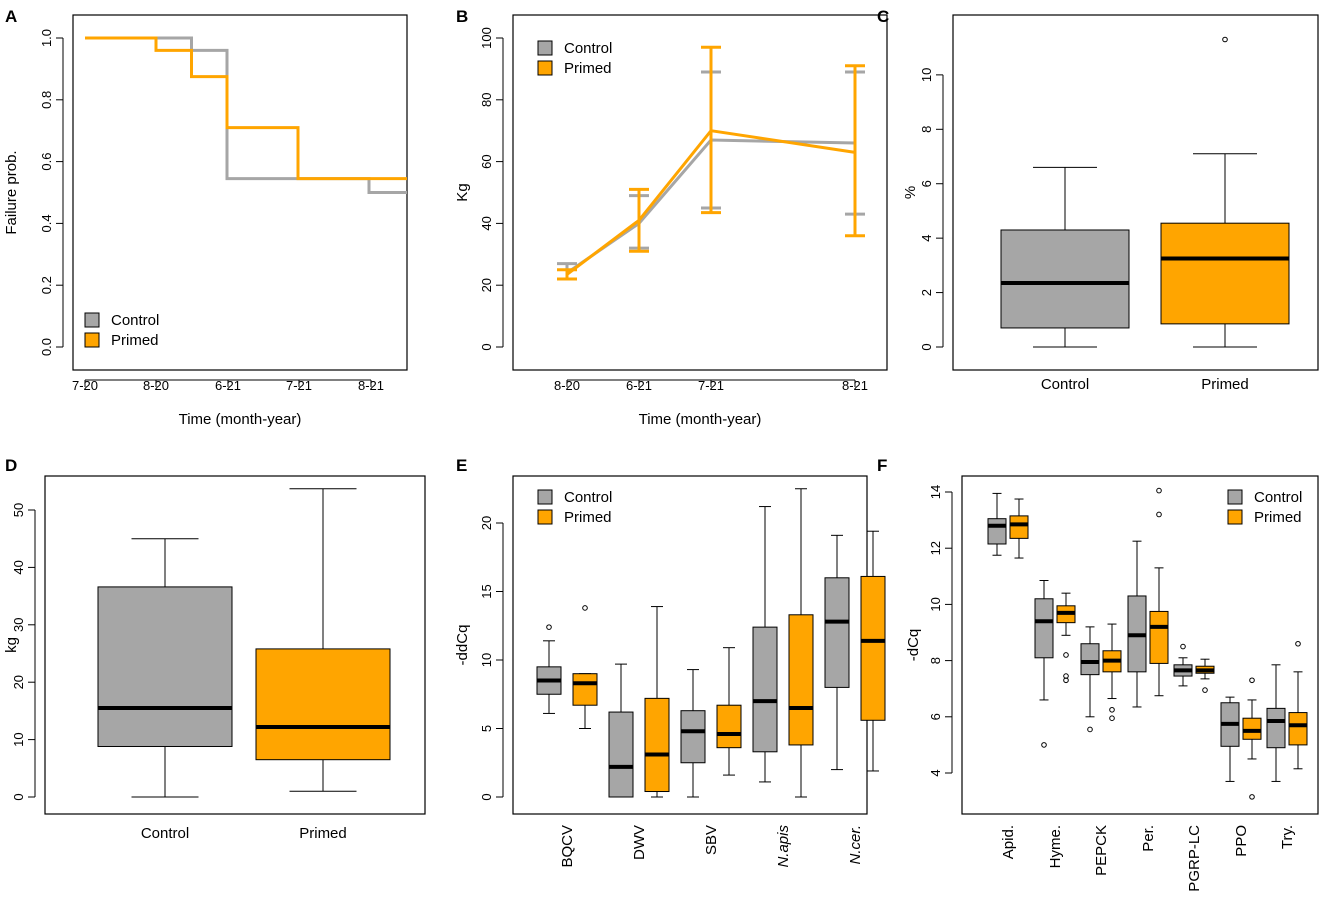 This screenshot has height=906, width=1325. I want to click on y-tick-label-c: 8, so click(926, 129).